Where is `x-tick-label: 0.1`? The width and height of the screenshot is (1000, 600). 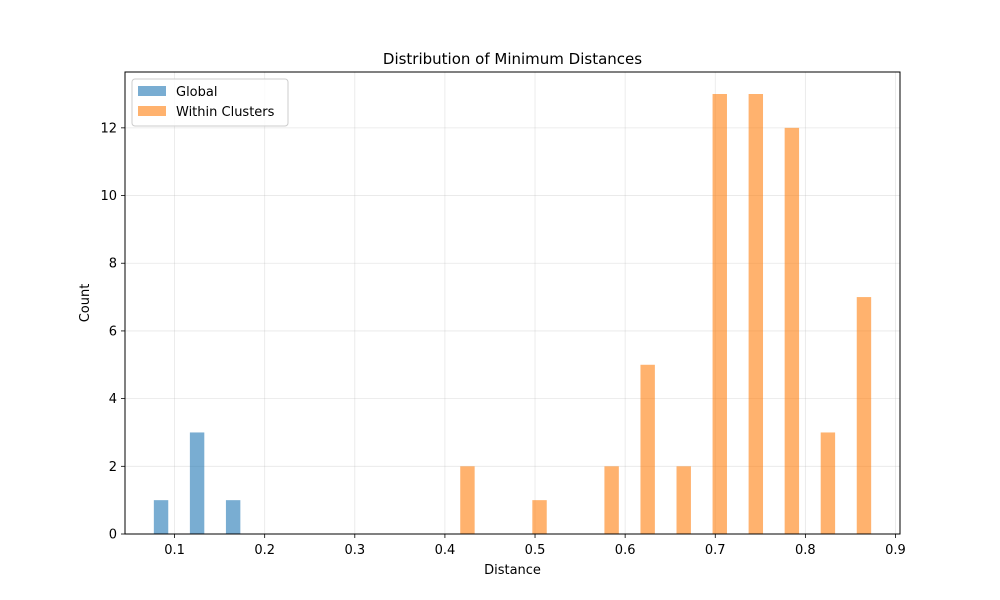 x-tick-label: 0.1 is located at coordinates (174, 550).